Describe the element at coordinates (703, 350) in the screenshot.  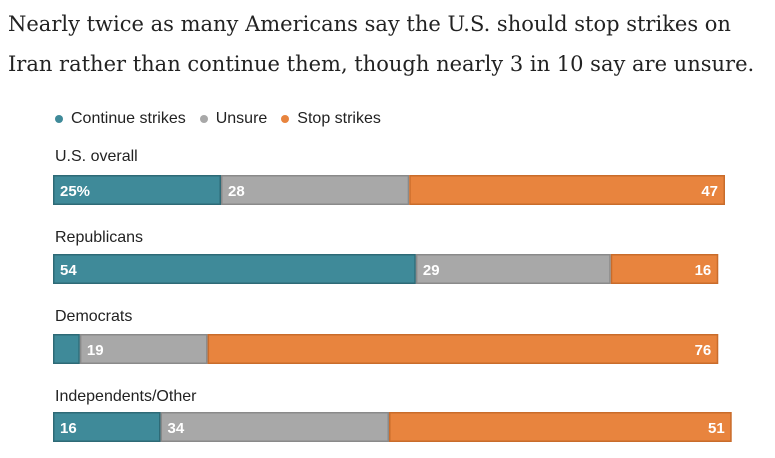
I see `bar-label-stop-2: 76` at that location.